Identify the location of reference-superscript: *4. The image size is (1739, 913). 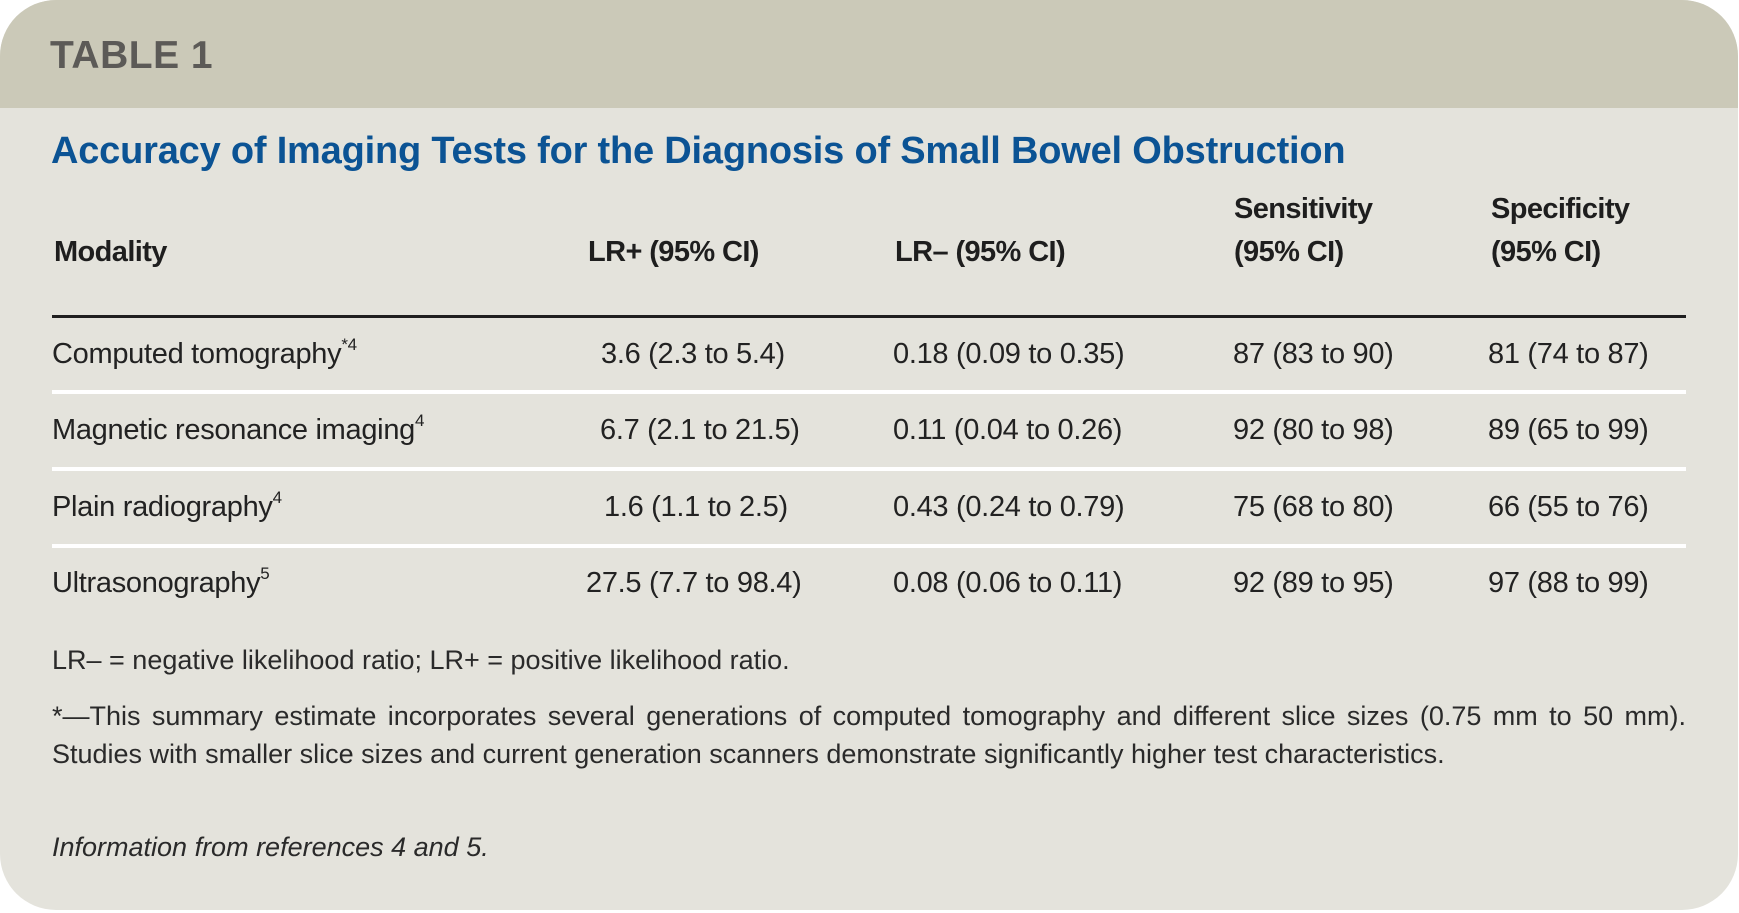
(349, 344).